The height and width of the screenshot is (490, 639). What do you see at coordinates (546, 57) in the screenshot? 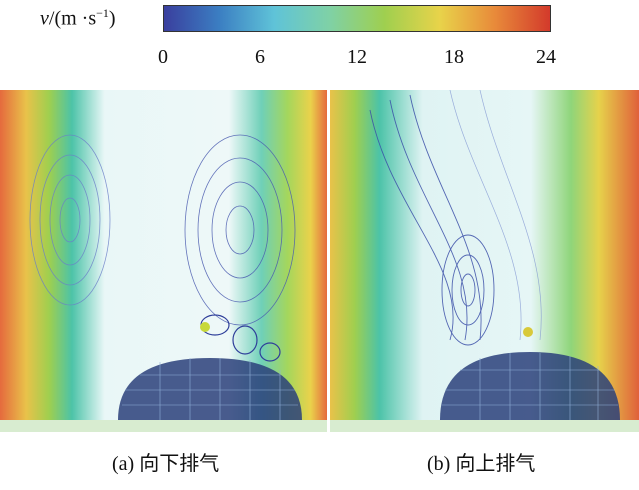
I see `colorbar-tick-24: 24` at bounding box center [546, 57].